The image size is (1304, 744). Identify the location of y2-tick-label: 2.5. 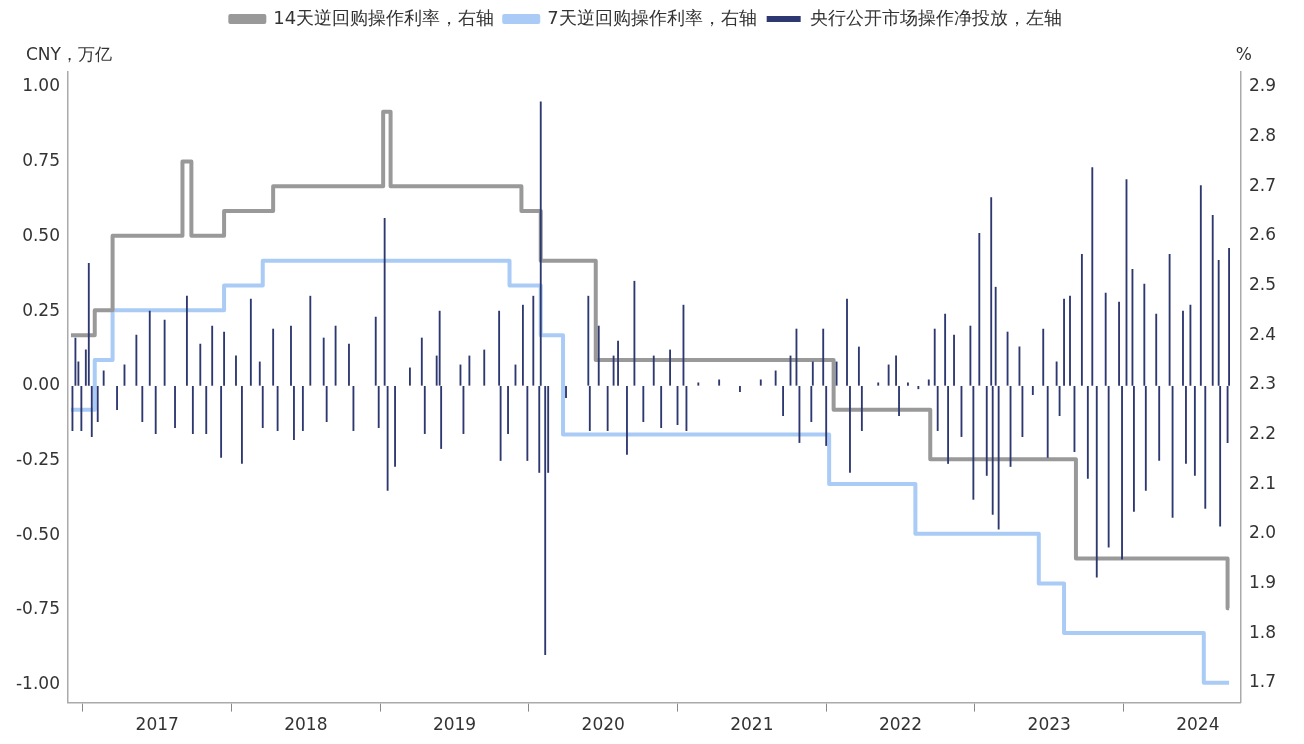
(1262, 283).